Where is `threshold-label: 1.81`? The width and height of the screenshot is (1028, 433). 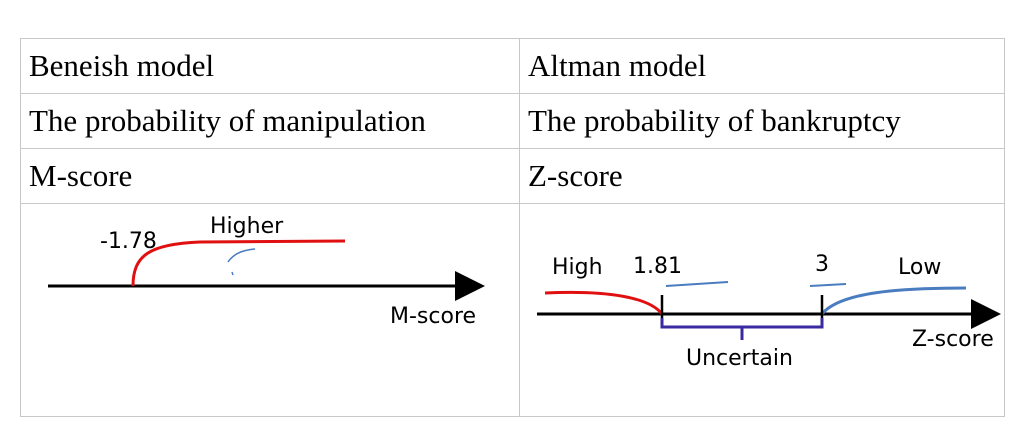 threshold-label: 1.81 is located at coordinates (657, 266).